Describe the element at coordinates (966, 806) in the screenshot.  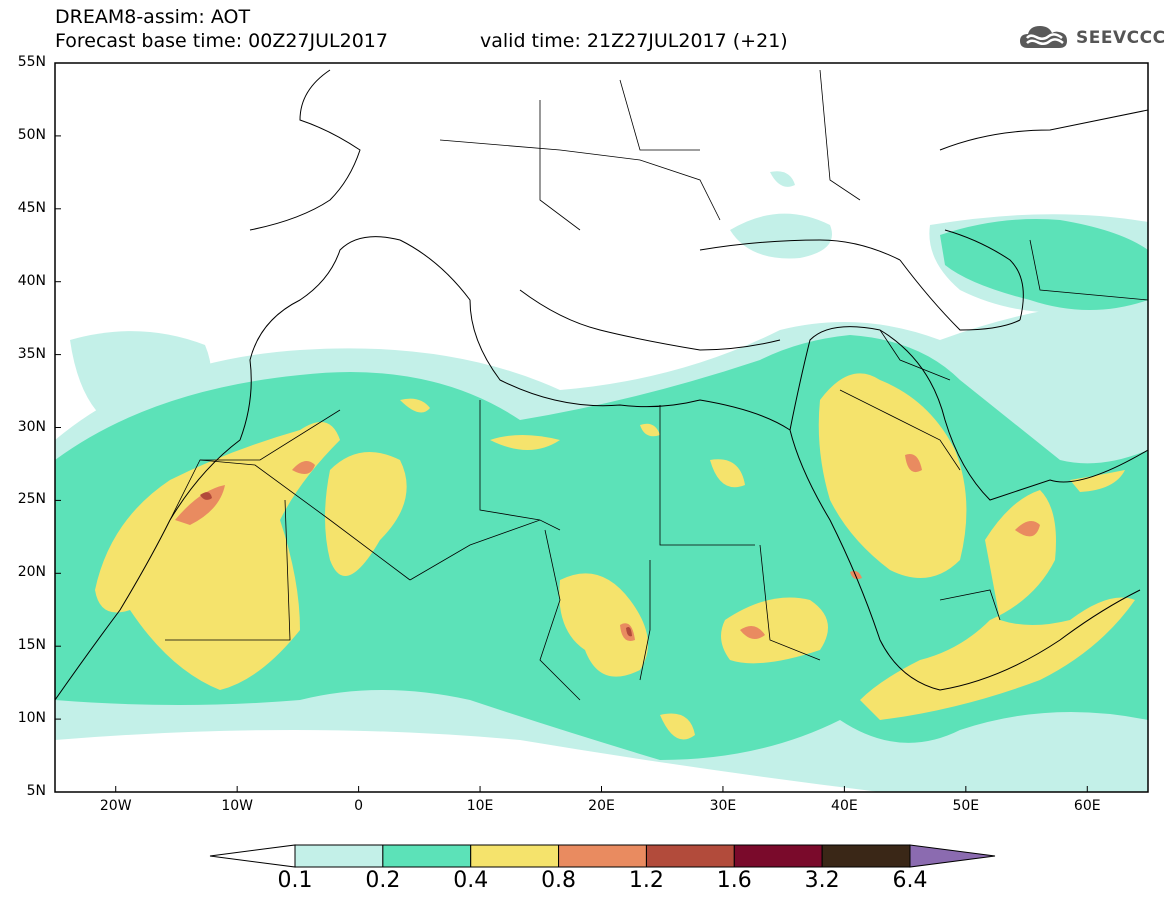
I see `lon-tick-label: 50E` at that location.